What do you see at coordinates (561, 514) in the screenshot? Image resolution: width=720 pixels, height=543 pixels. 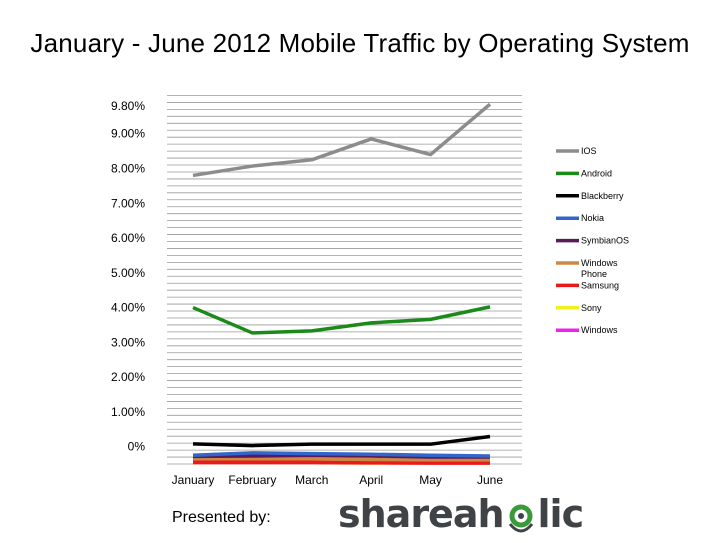 I see `logo-text-right: lic` at bounding box center [561, 514].